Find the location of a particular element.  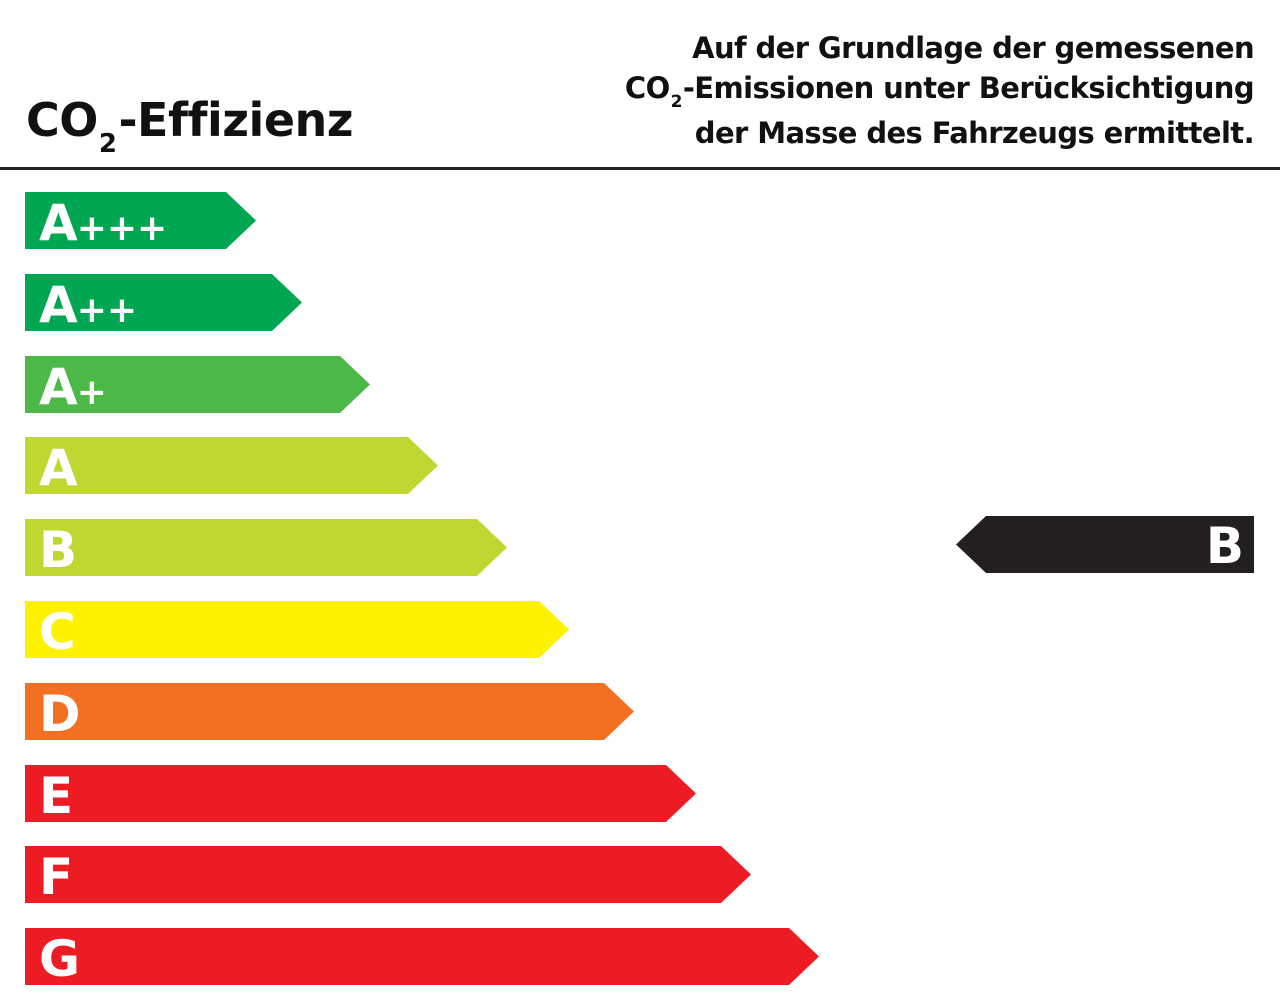

class-letter: F is located at coordinates (56, 877).